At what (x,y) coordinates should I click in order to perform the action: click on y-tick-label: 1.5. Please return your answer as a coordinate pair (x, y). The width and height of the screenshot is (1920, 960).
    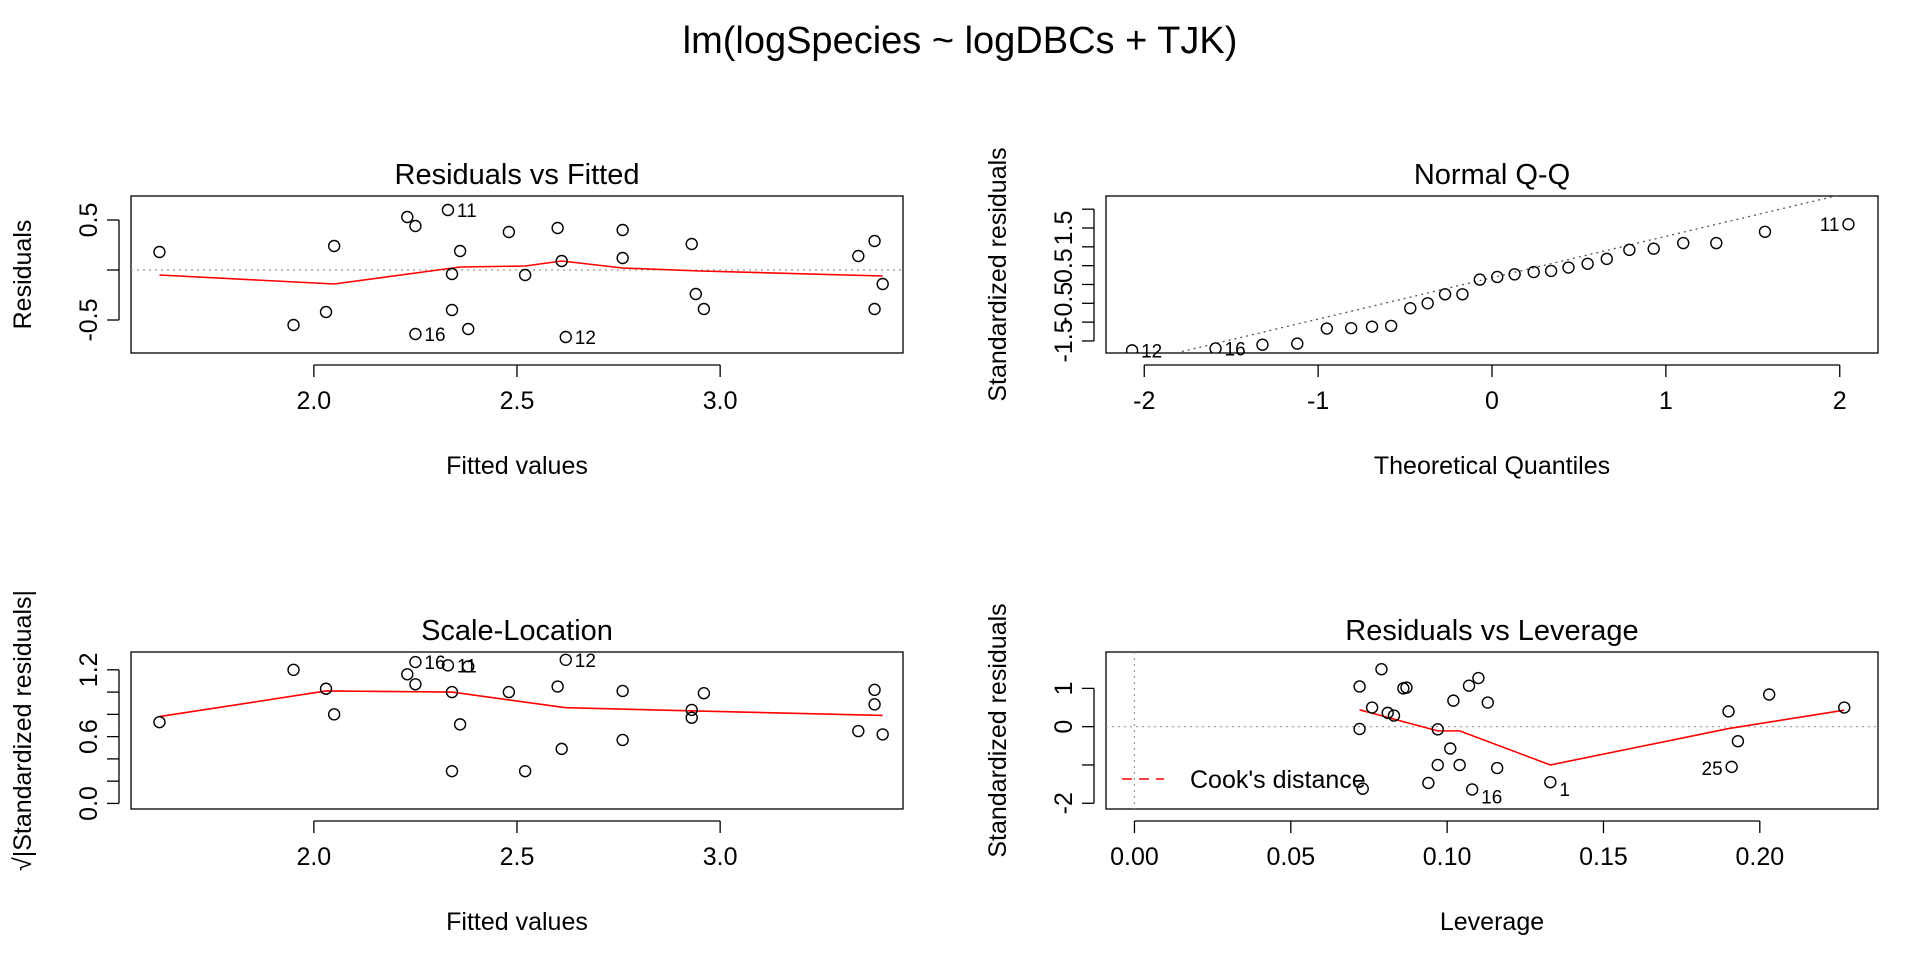
    Looking at the image, I should click on (1064, 228).